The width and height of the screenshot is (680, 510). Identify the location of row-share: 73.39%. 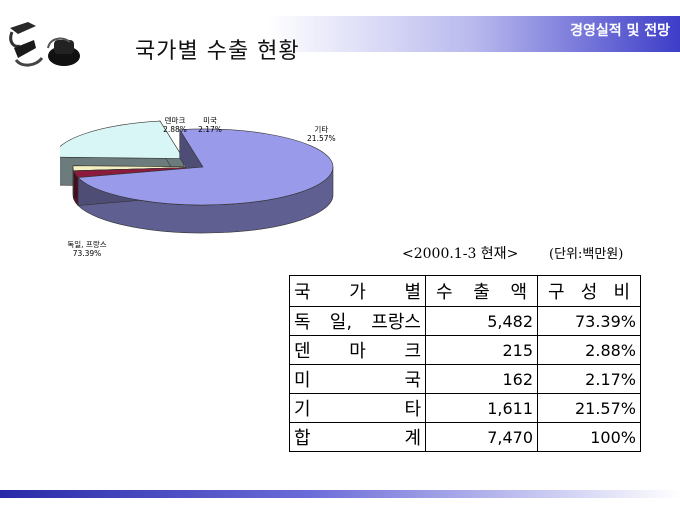
(589, 321).